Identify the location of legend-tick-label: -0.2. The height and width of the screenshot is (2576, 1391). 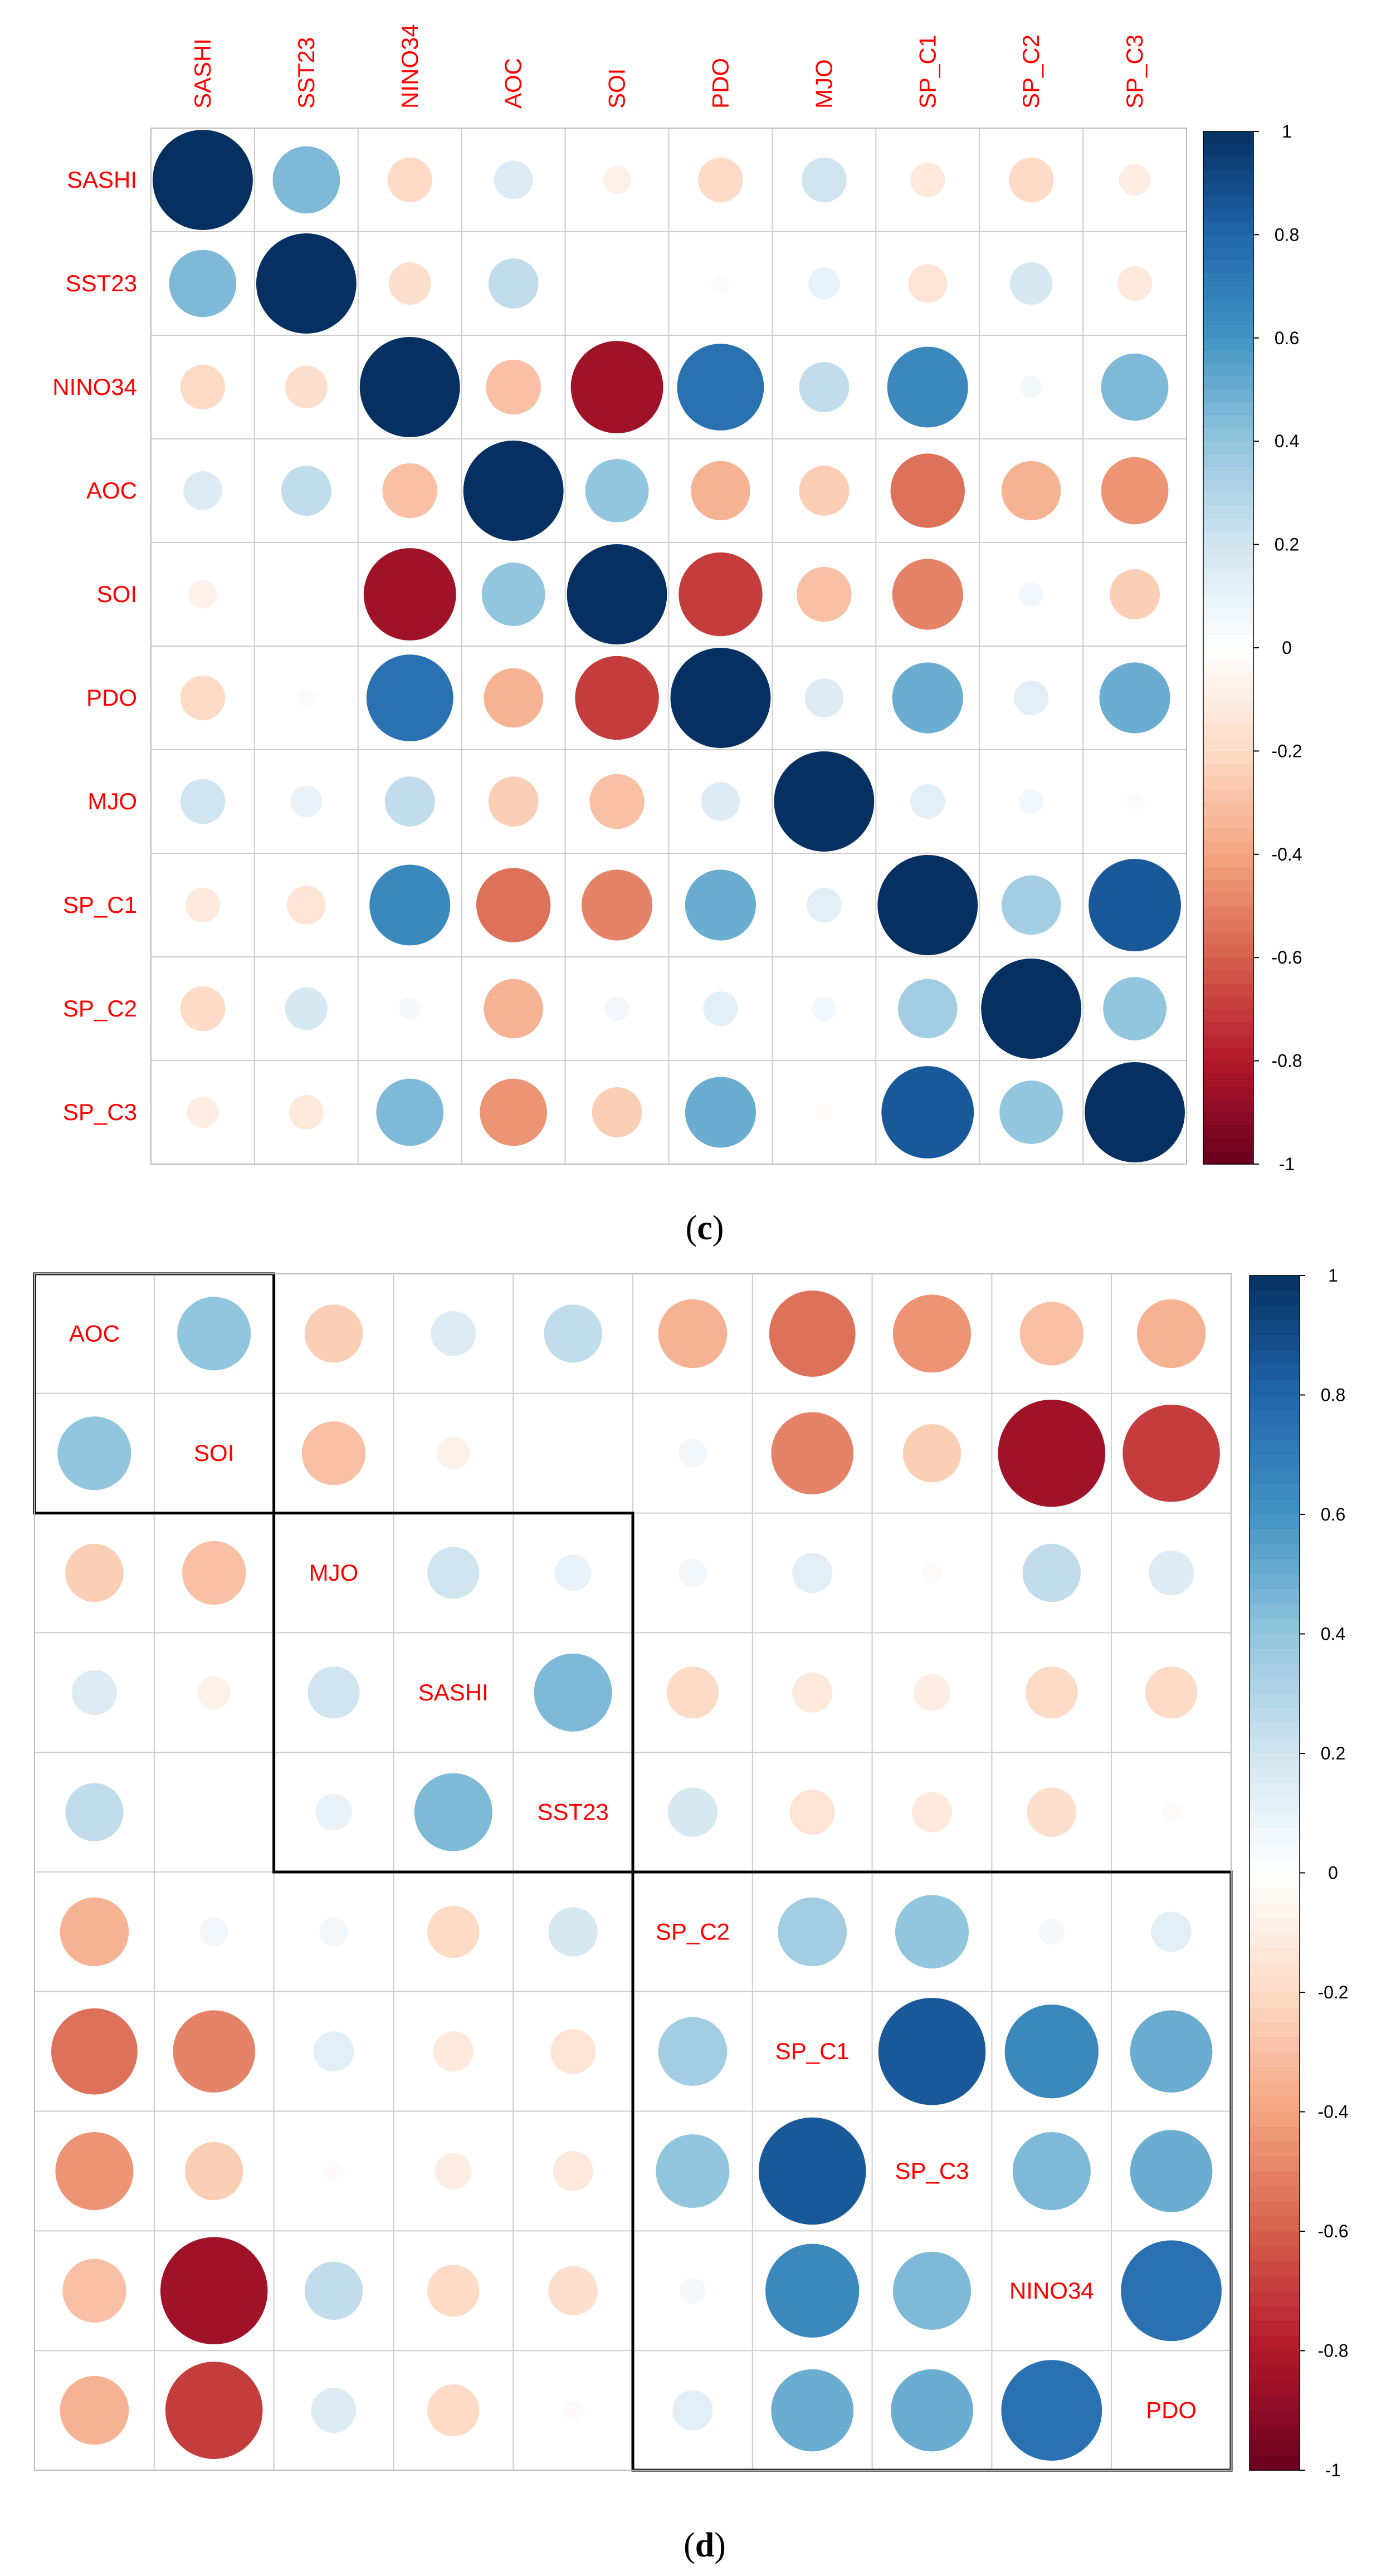
(1286, 751).